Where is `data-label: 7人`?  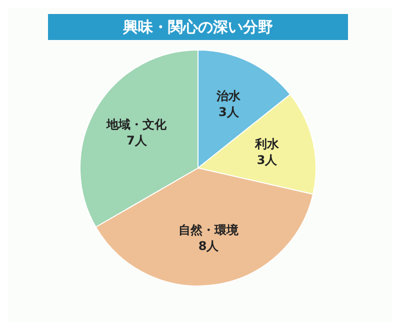
data-label: 7人 is located at coordinates (137, 141).